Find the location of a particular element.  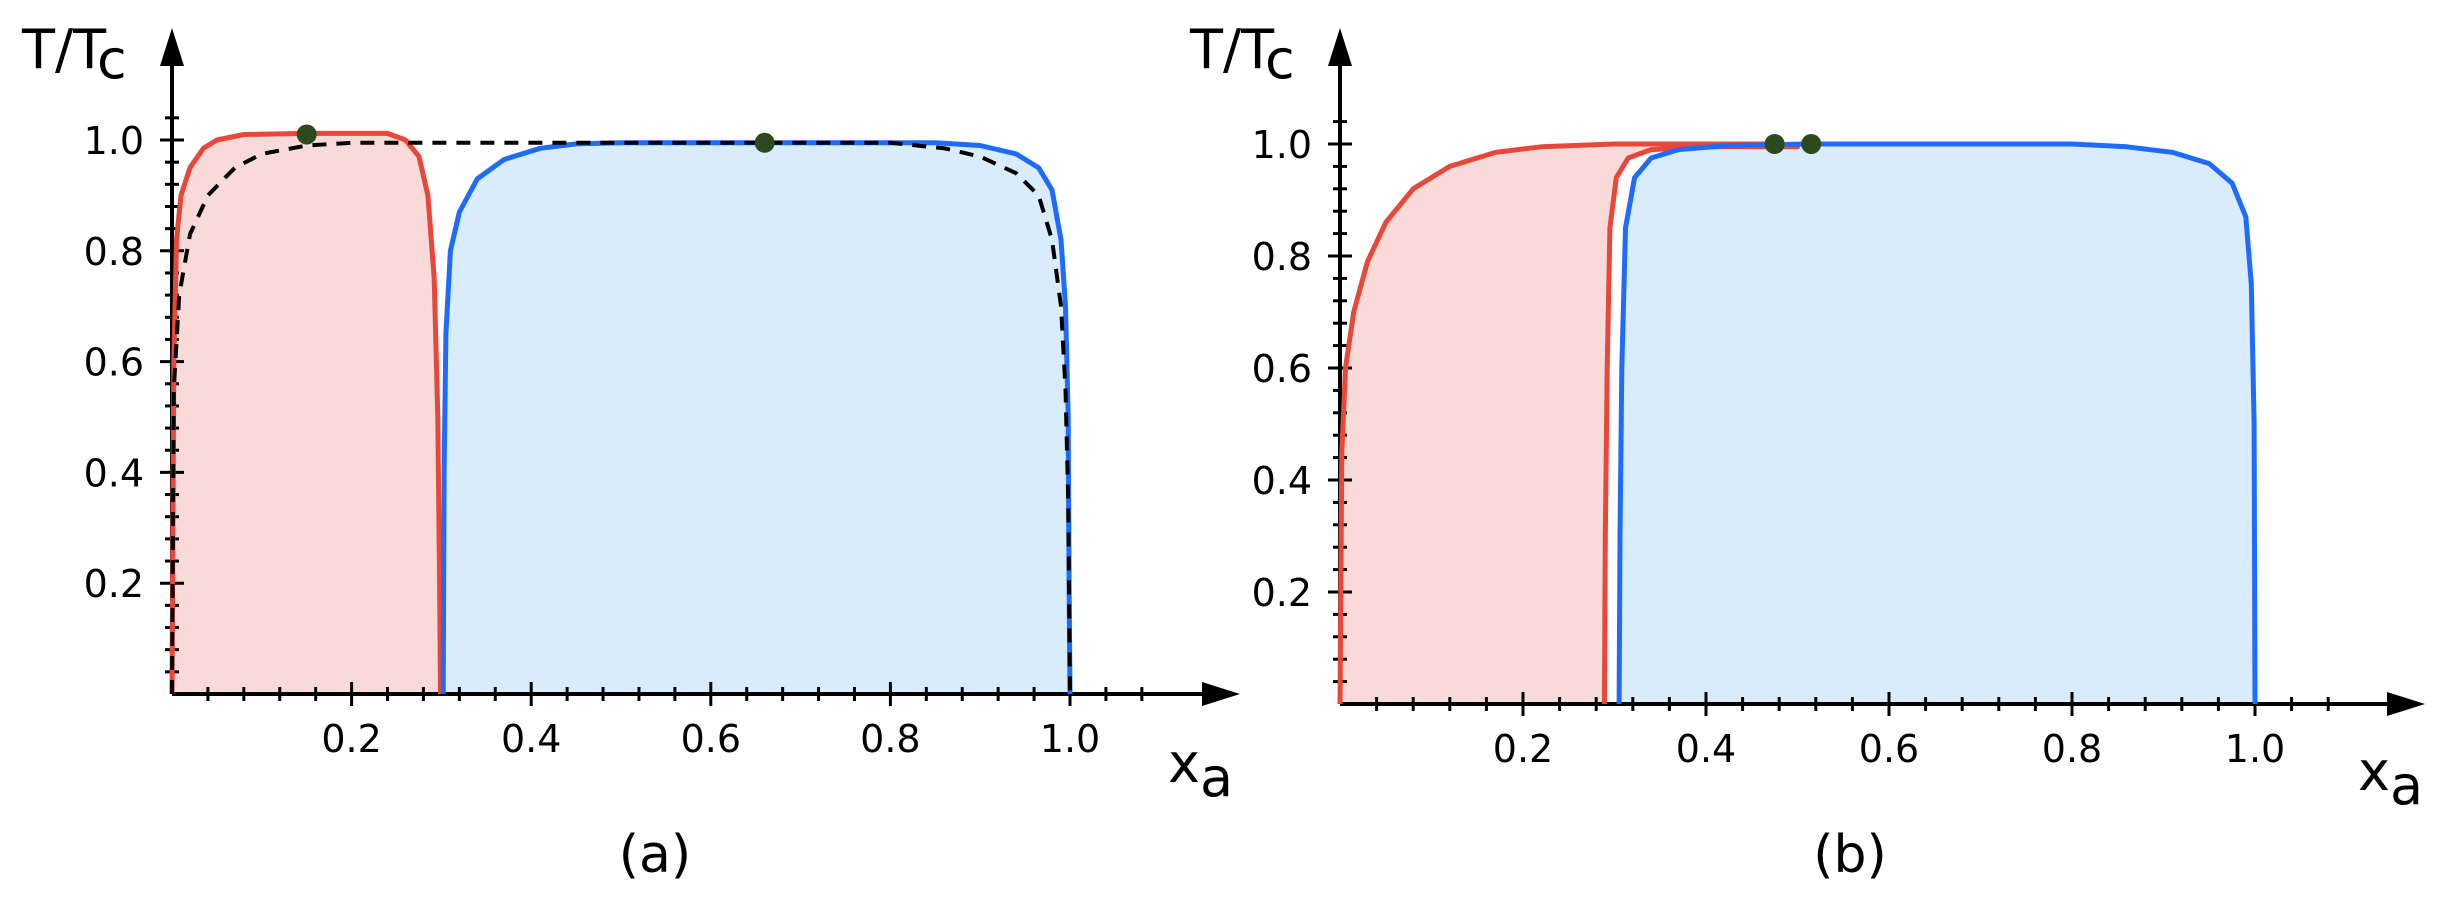

series-line-red is located at coordinates (1568, 423).